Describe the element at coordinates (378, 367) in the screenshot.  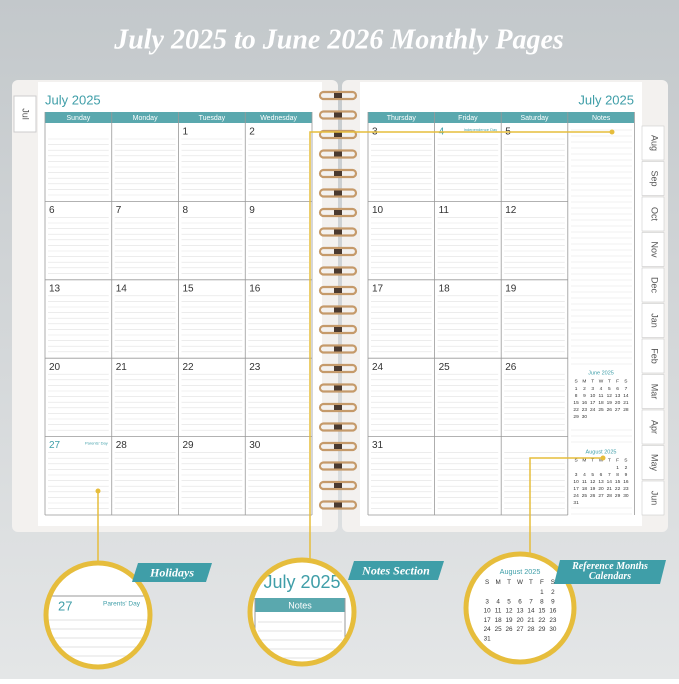
I see `date: 24` at that location.